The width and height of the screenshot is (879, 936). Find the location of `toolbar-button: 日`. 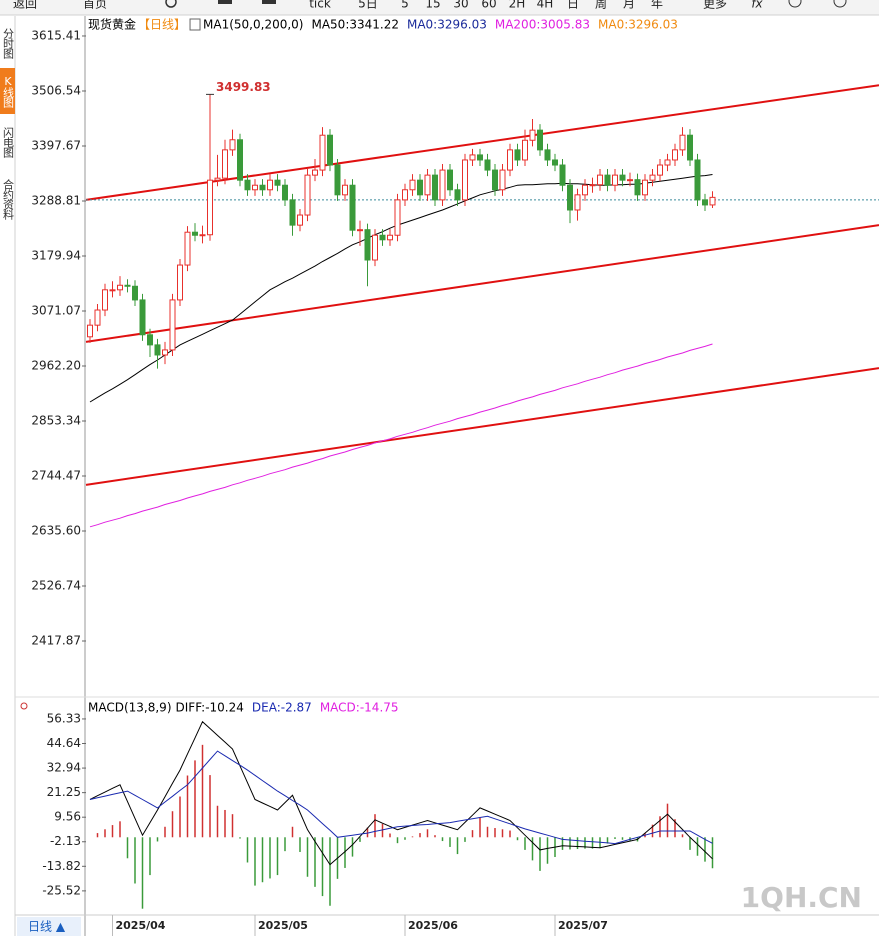

toolbar-button: 日 is located at coordinates (573, 5).